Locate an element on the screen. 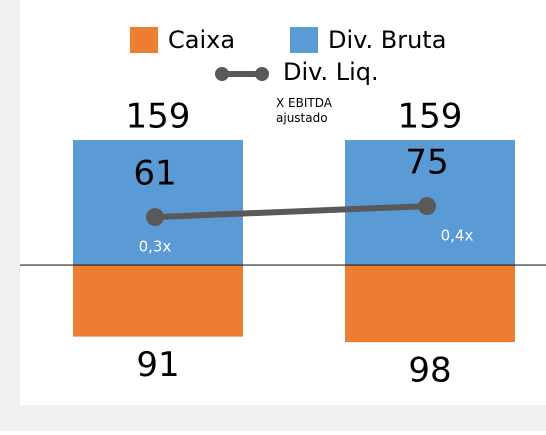 Image resolution: width=546 pixels, height=435 pixels. legend-label: Caixa is located at coordinates (201, 40).